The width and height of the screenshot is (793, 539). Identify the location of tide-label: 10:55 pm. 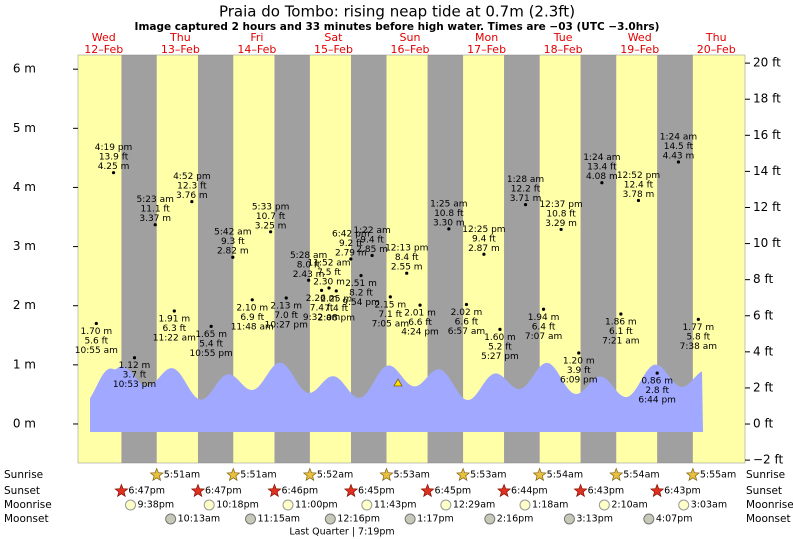
(211, 354).